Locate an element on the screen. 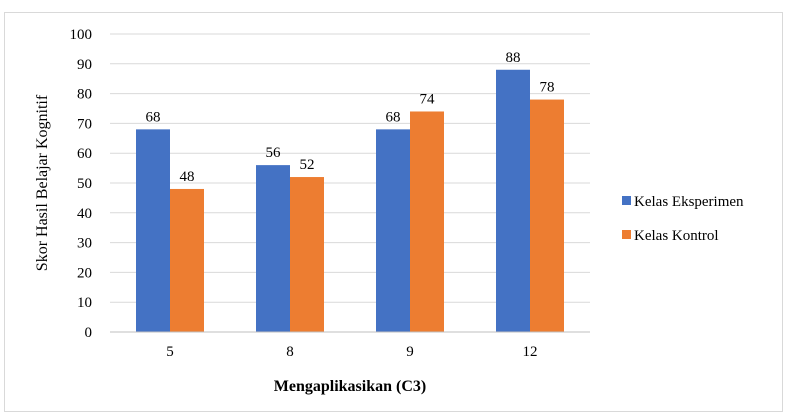 This screenshot has height=415, width=787. x-tick-label: 9 is located at coordinates (410, 352).